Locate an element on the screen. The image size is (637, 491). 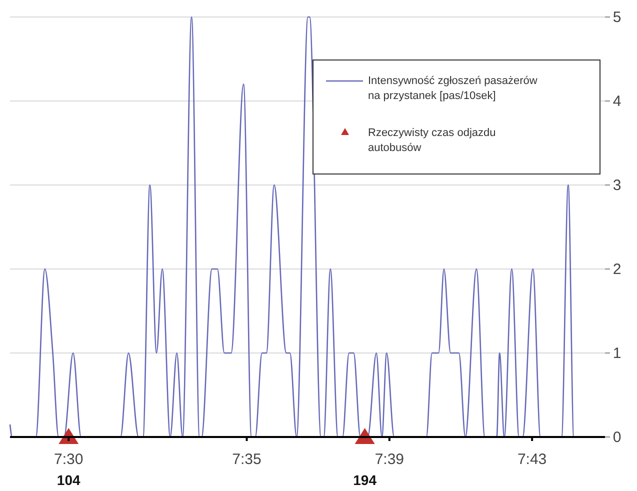
y-tick-label: 1 is located at coordinates (617, 353).